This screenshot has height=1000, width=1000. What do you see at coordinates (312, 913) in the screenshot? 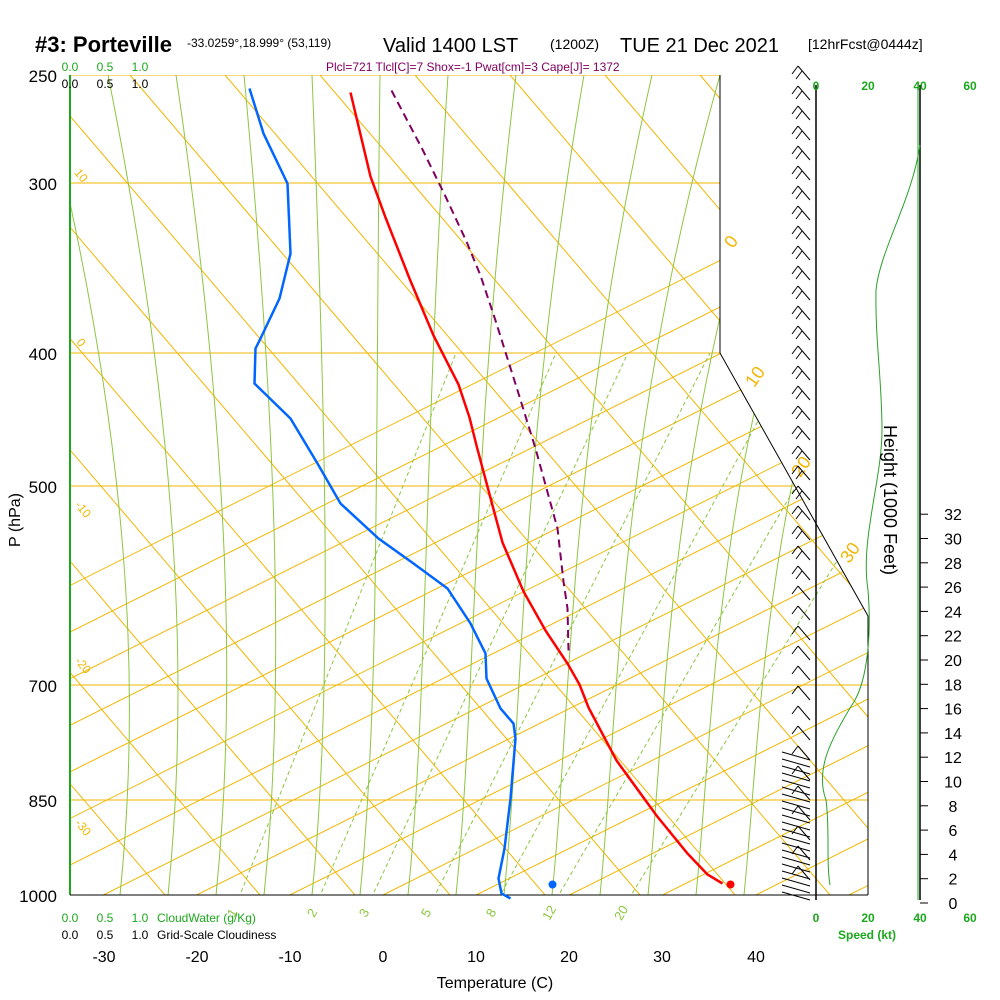
I see `mixing-ratio-label-2: 2` at bounding box center [312, 913].